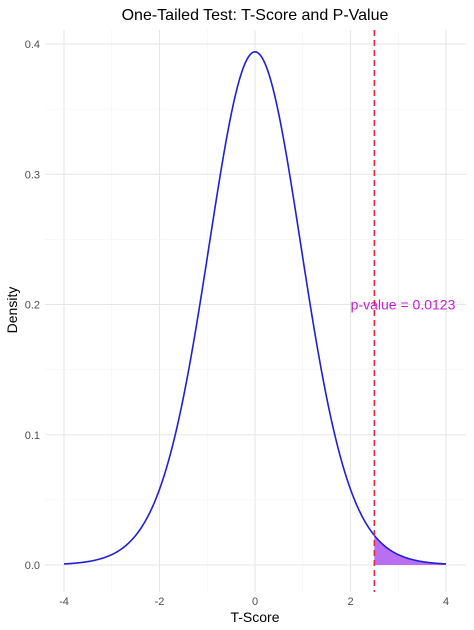  What do you see at coordinates (160, 602) in the screenshot?
I see `x-tick-label: -2` at bounding box center [160, 602].